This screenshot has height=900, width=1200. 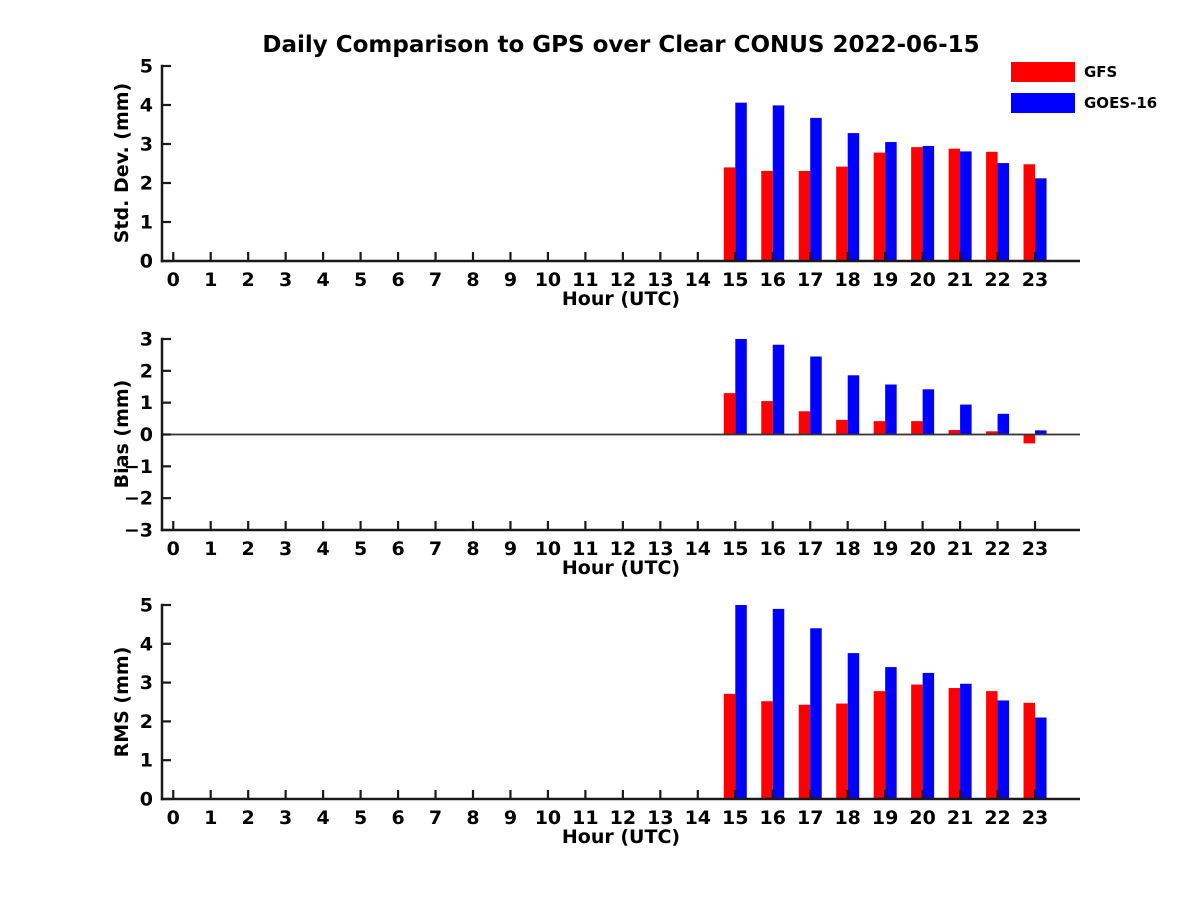 I want to click on y-tick-label: 4, so click(x=146, y=106).